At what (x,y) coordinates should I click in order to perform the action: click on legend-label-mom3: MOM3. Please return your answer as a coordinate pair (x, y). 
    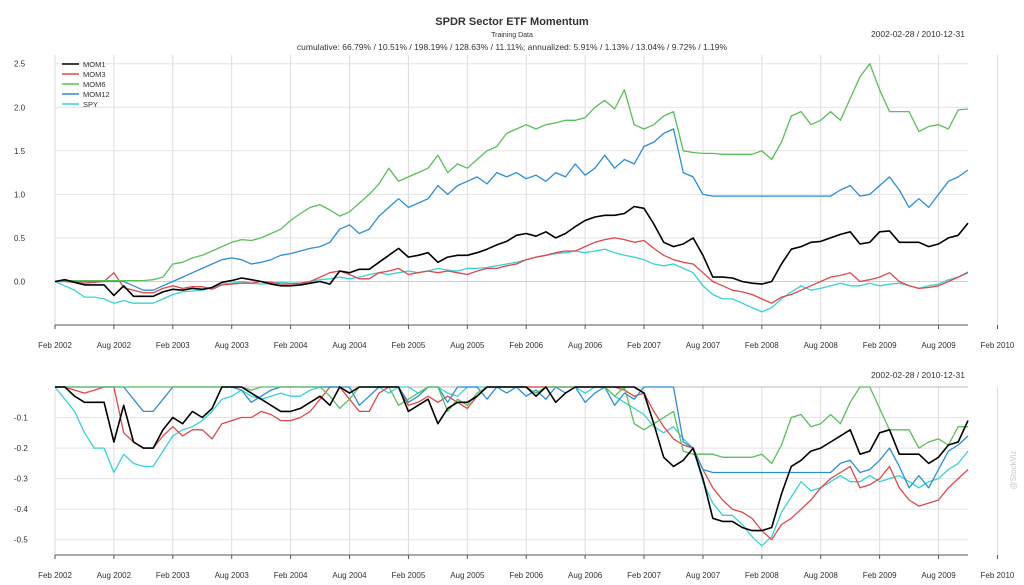
    Looking at the image, I should click on (94, 74).